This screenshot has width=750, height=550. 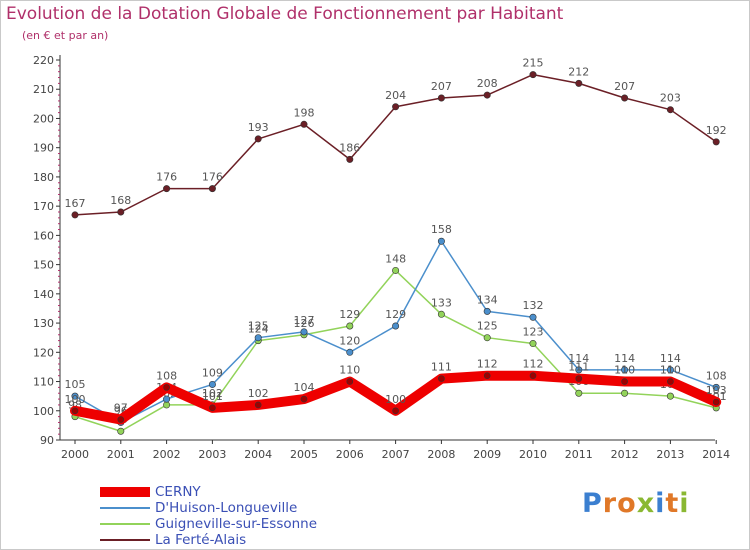 I want to click on data-label: 97, so click(x=121, y=408).